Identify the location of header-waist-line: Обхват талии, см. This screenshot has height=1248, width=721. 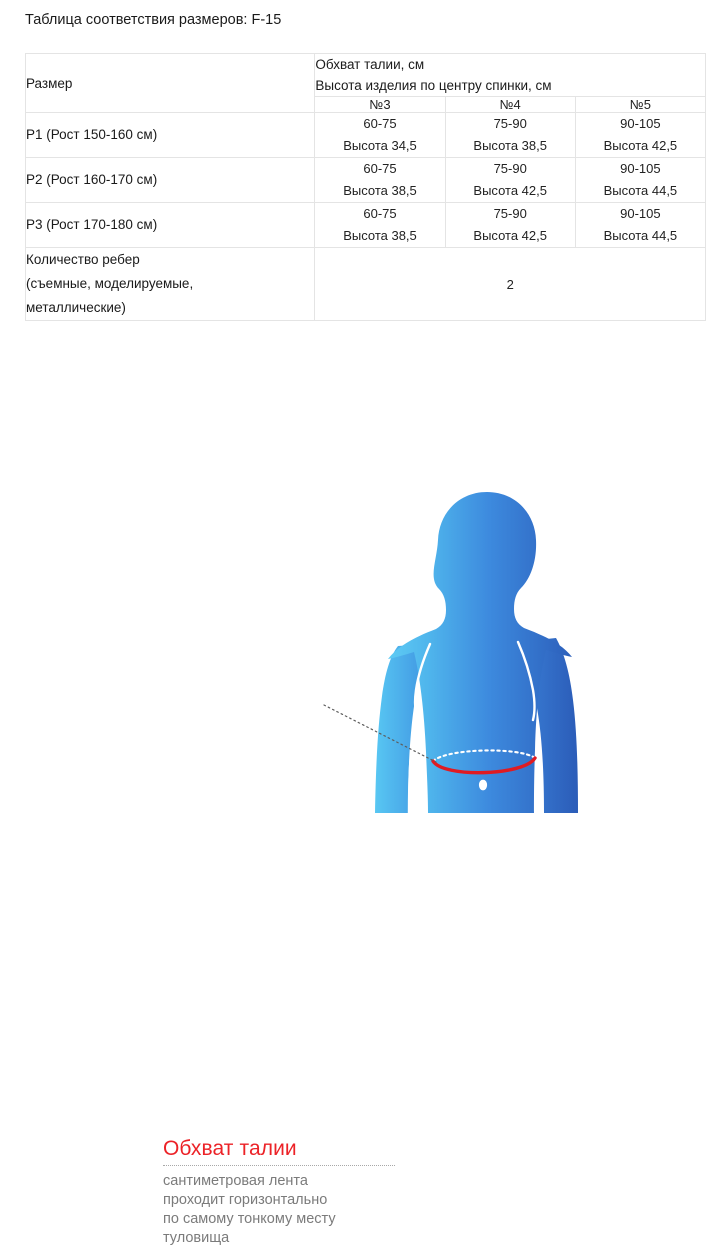
(370, 64).